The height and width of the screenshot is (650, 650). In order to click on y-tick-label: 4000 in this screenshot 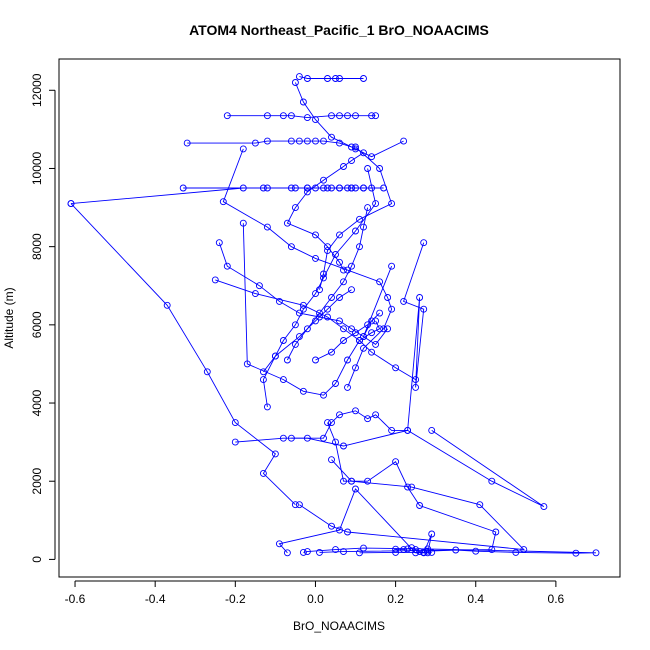, I will do `click(37, 402)`.